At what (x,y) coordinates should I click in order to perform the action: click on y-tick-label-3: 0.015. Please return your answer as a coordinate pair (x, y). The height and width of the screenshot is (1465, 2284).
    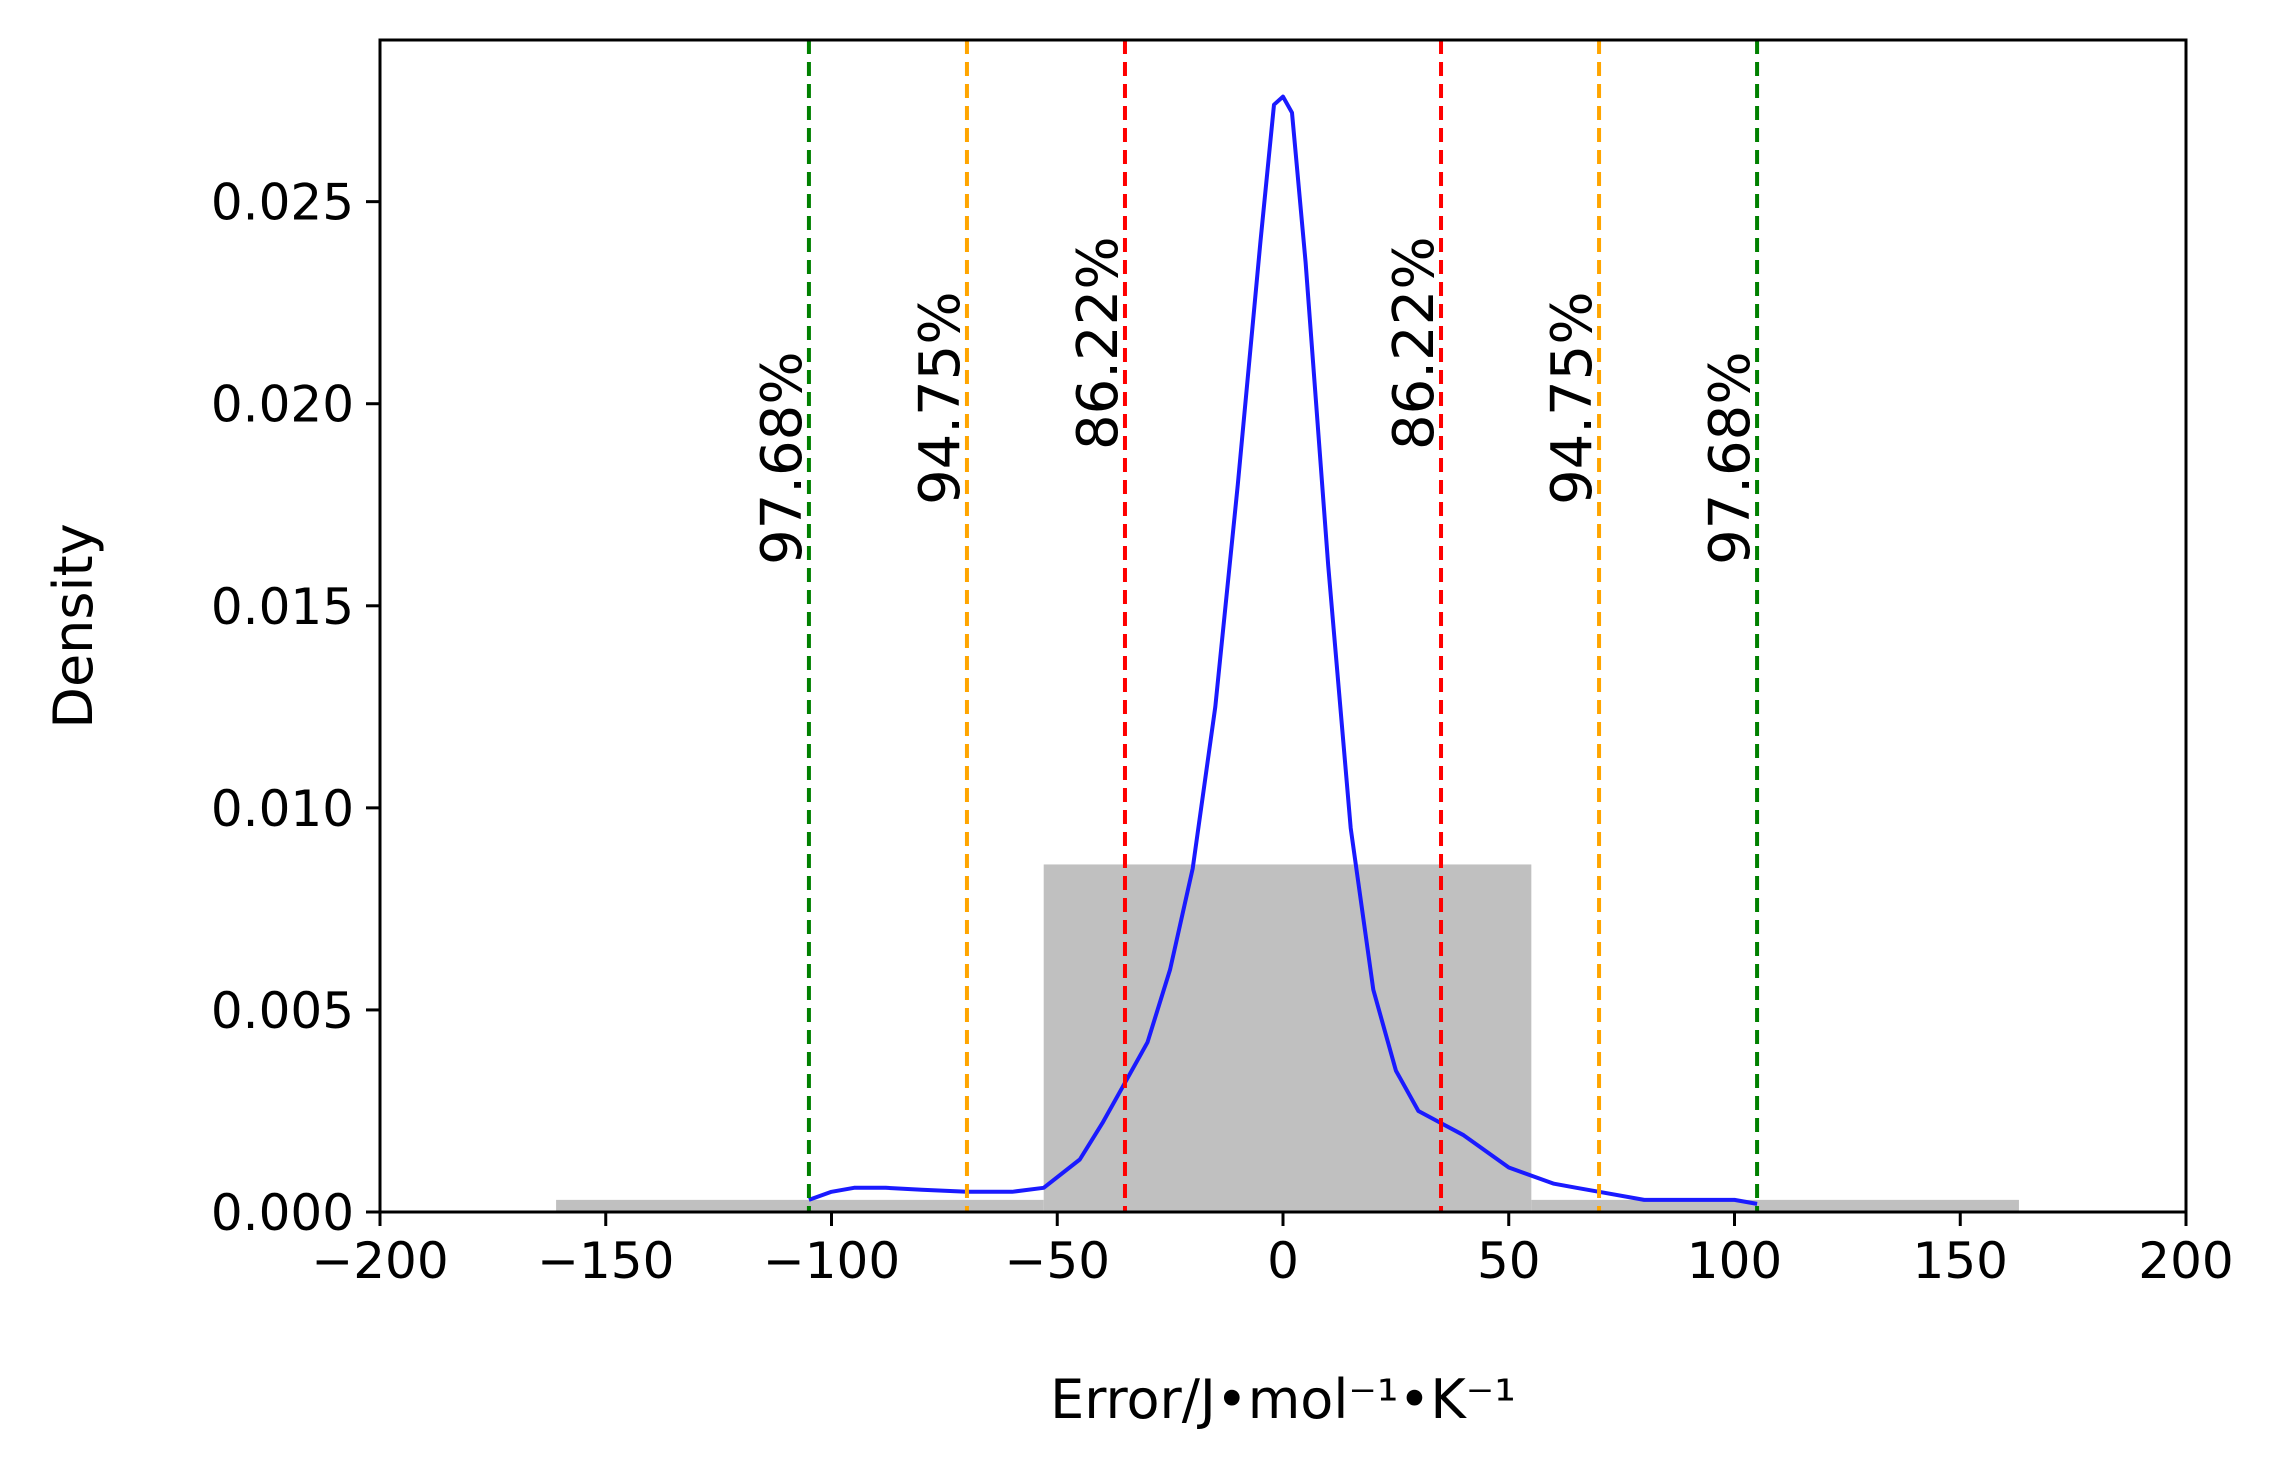
    Looking at the image, I should click on (282, 607).